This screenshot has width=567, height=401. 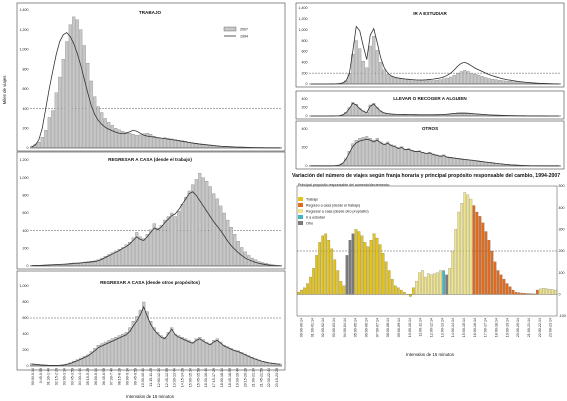 What do you see at coordinates (377, 327) in the screenshot?
I see `x-tick-label: 07:00-07:14` at bounding box center [377, 327].